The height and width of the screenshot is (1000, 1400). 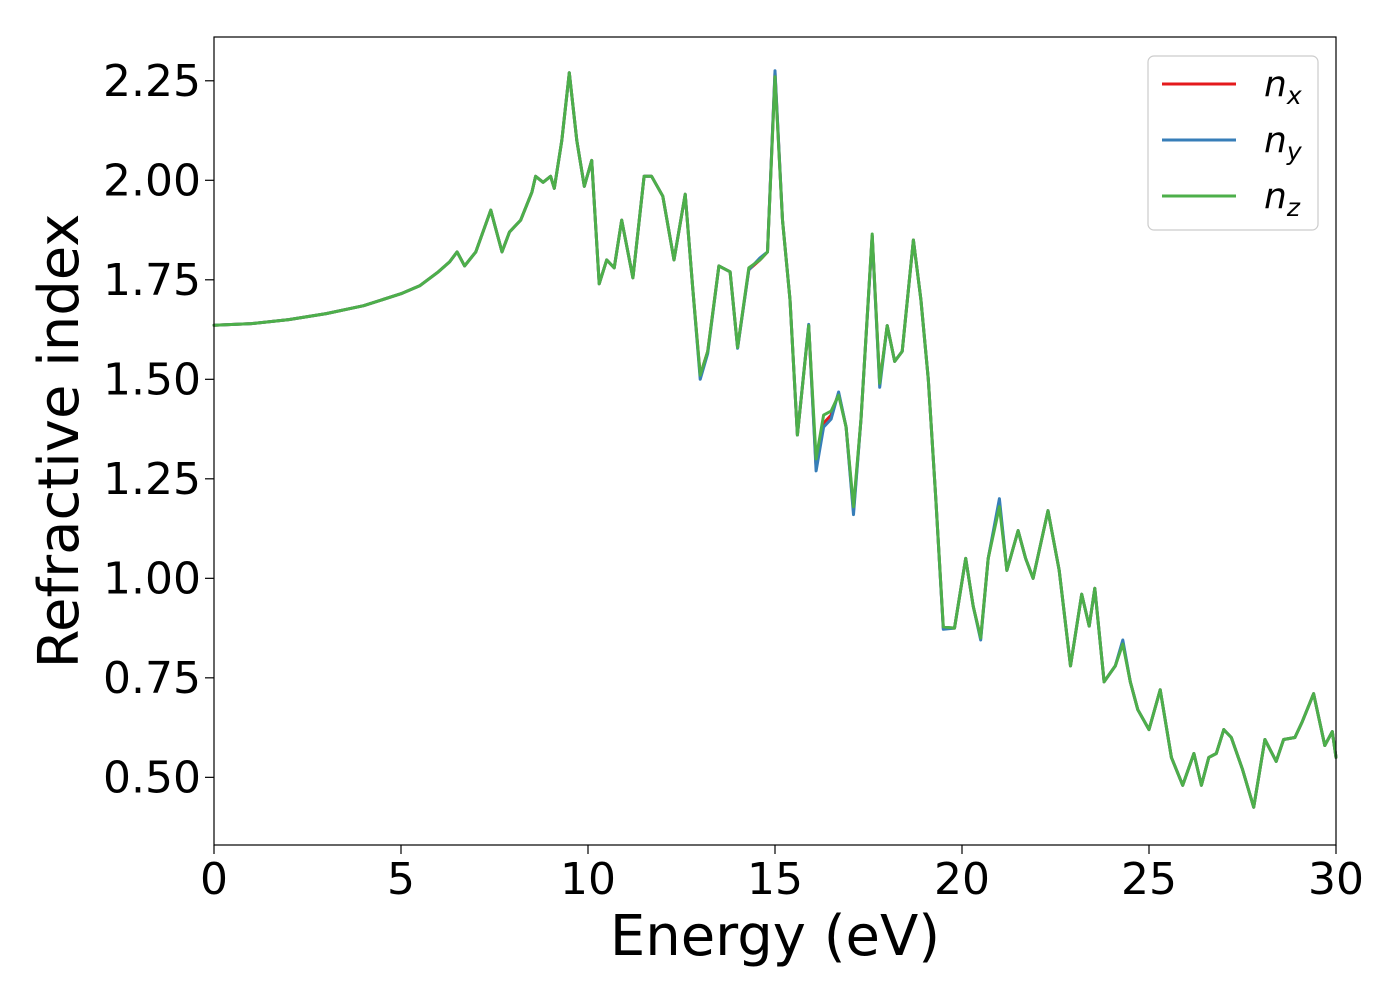 I want to click on legend-label-nx: nx, so click(x=1283, y=87).